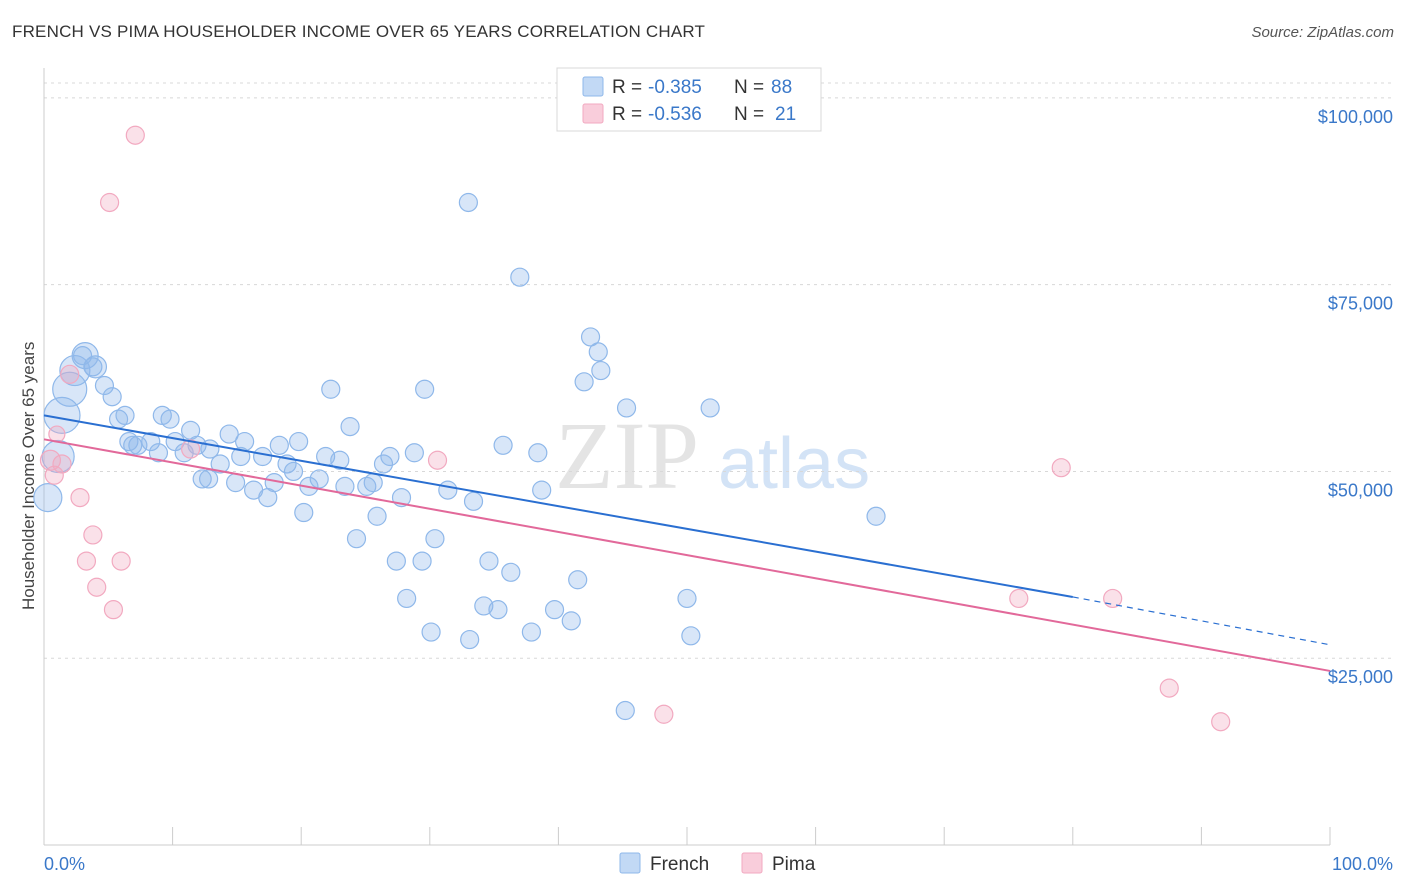  What do you see at coordinates (749, 114) in the screenshot?
I see `legend-pima-n-label: N =` at bounding box center [749, 114].